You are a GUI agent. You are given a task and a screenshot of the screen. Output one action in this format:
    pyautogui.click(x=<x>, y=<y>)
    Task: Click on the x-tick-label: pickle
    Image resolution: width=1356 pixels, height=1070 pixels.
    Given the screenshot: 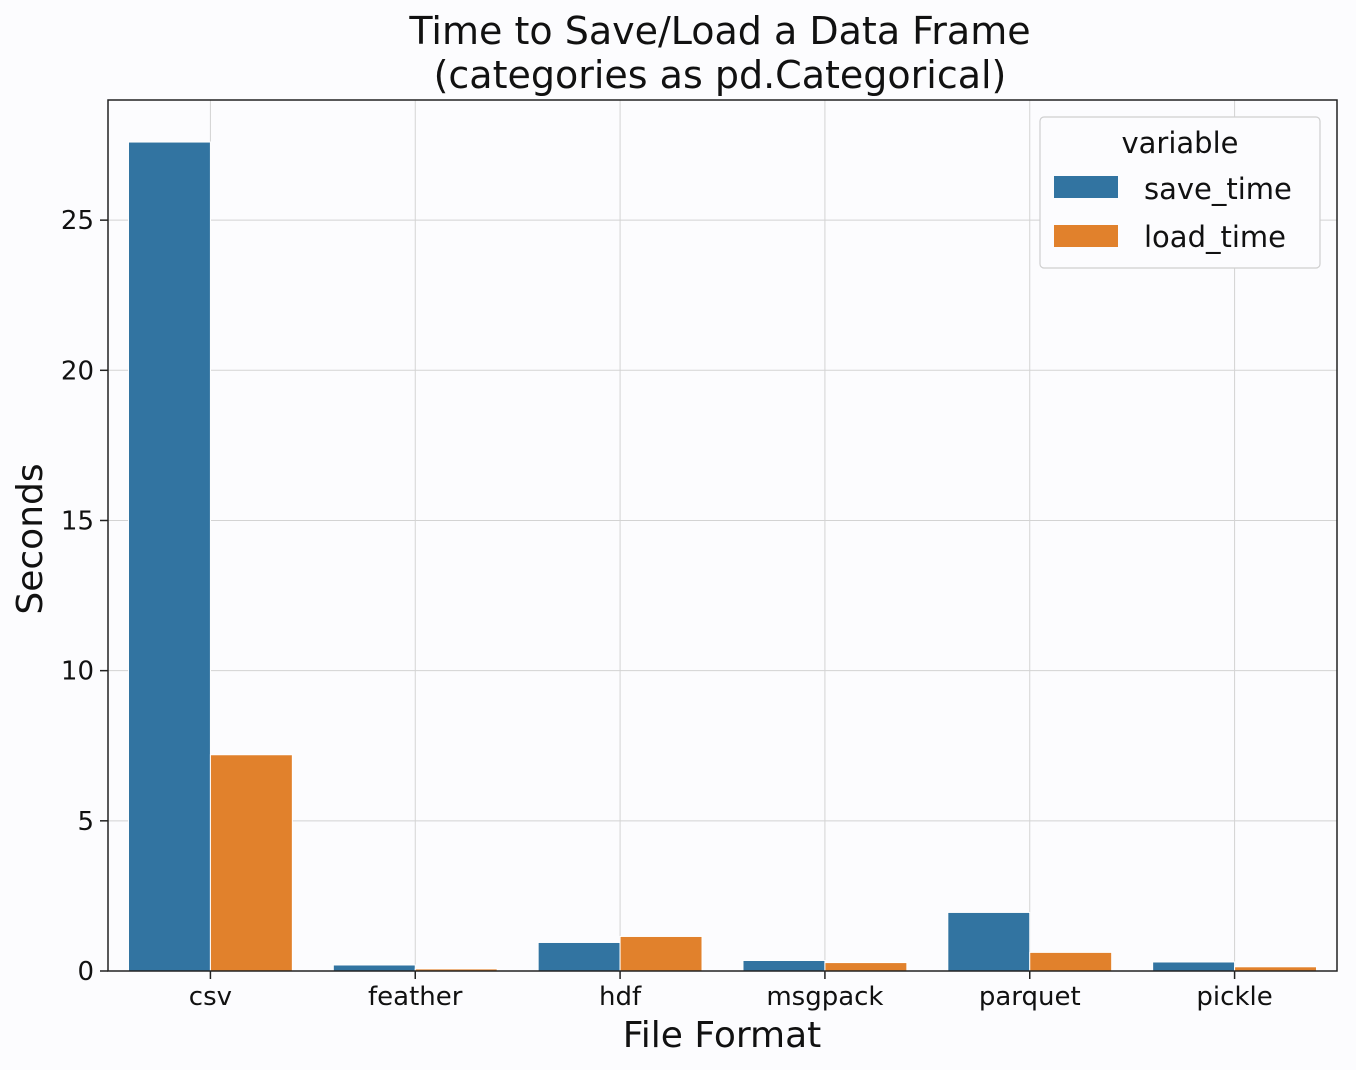 What is the action you would take?
    pyautogui.click(x=1234, y=997)
    